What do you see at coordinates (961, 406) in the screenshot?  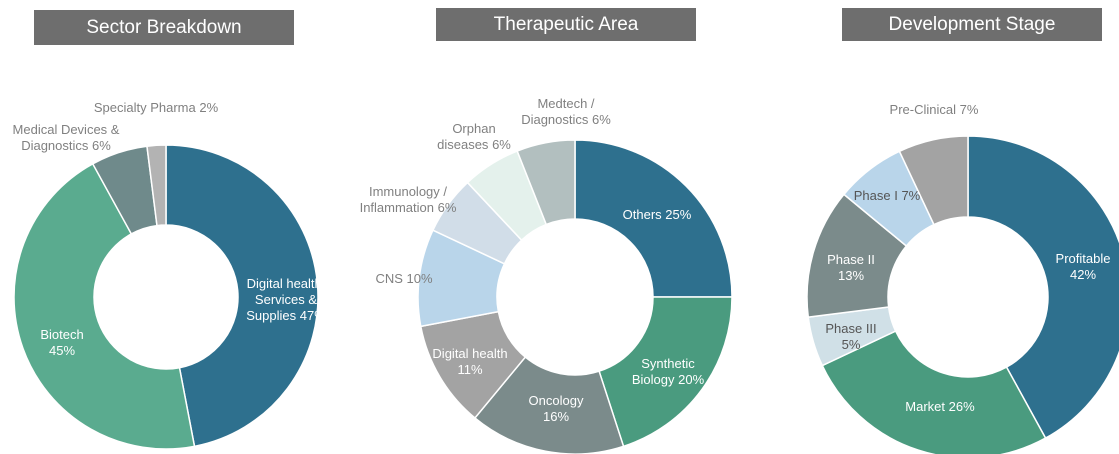 I see `value-label: 26%` at bounding box center [961, 406].